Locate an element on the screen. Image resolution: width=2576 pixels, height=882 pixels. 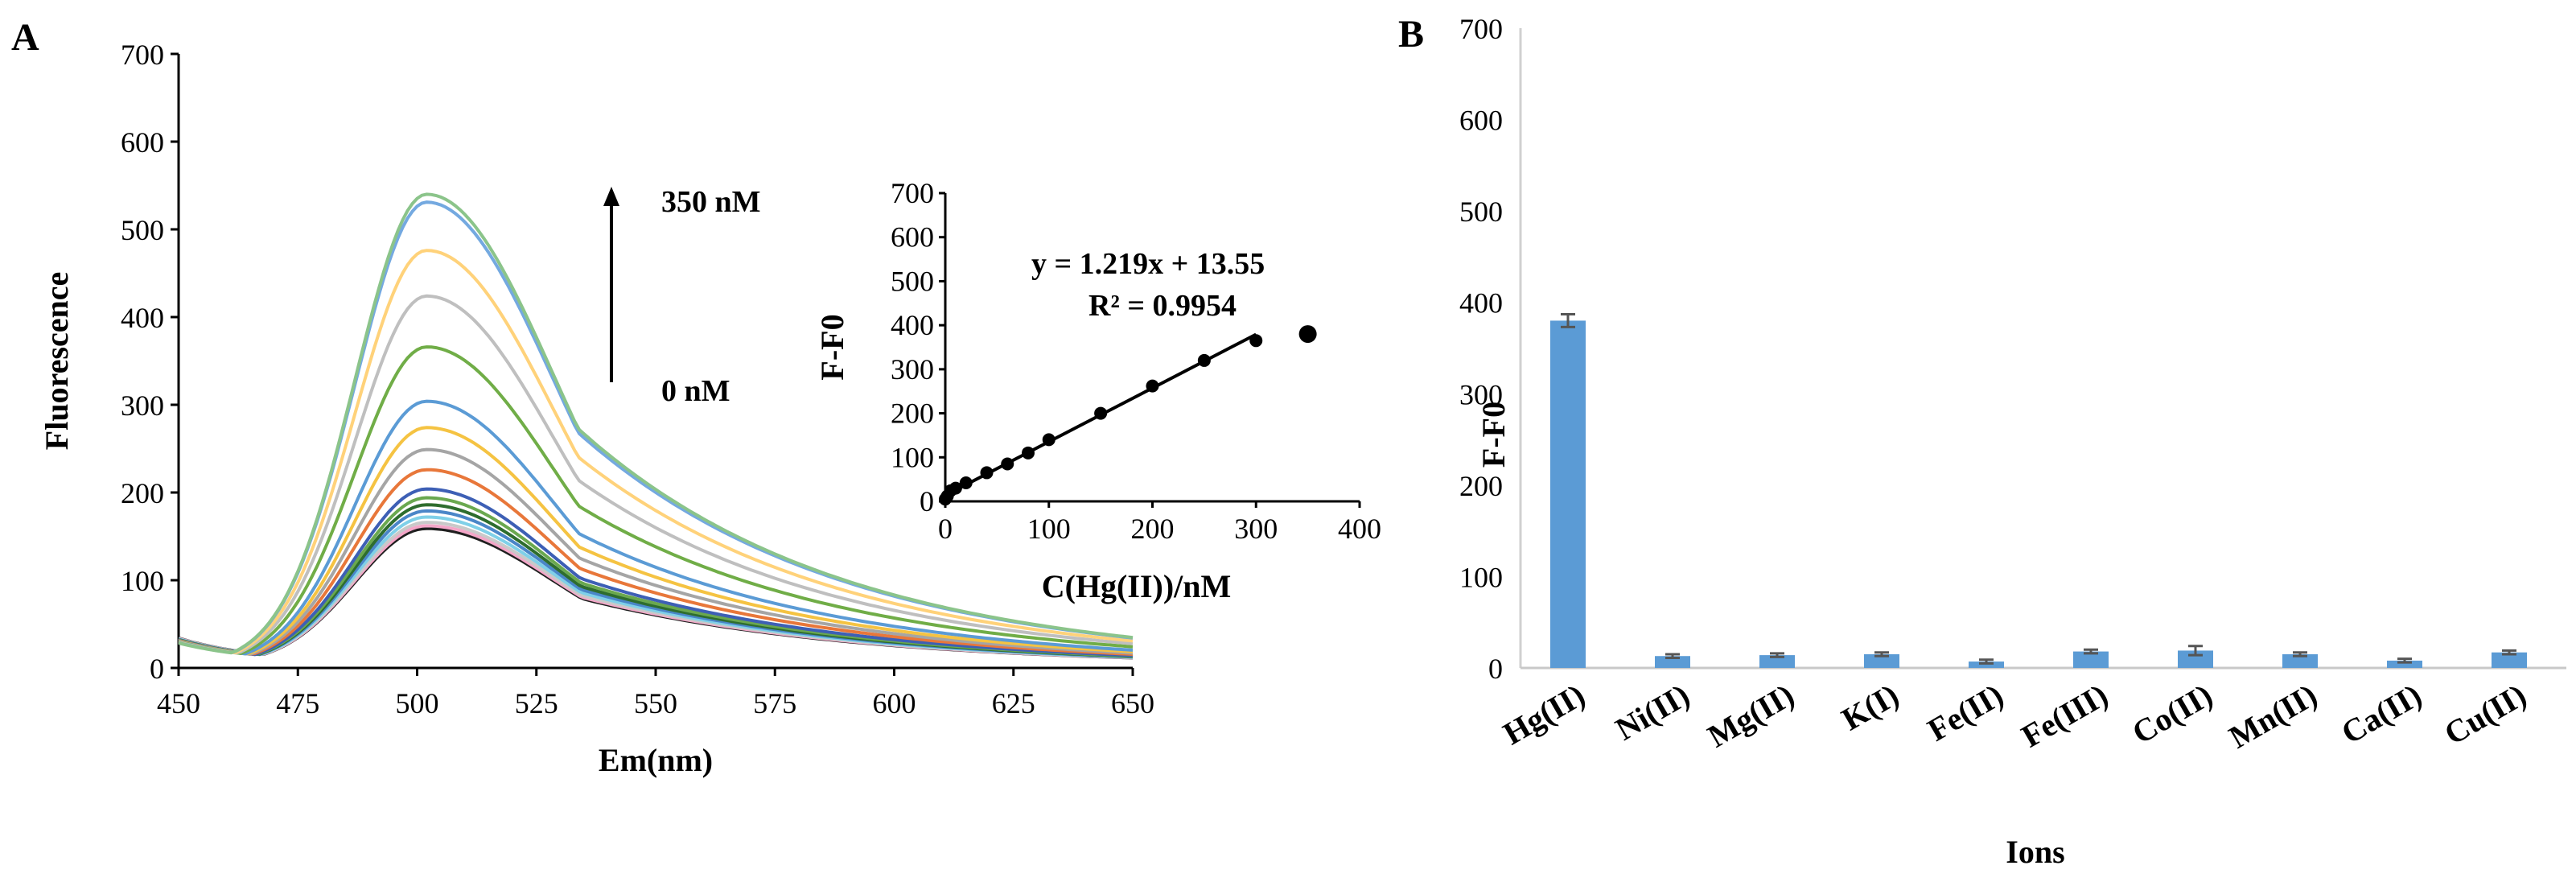
x-tick-label: 550 is located at coordinates (655, 703).